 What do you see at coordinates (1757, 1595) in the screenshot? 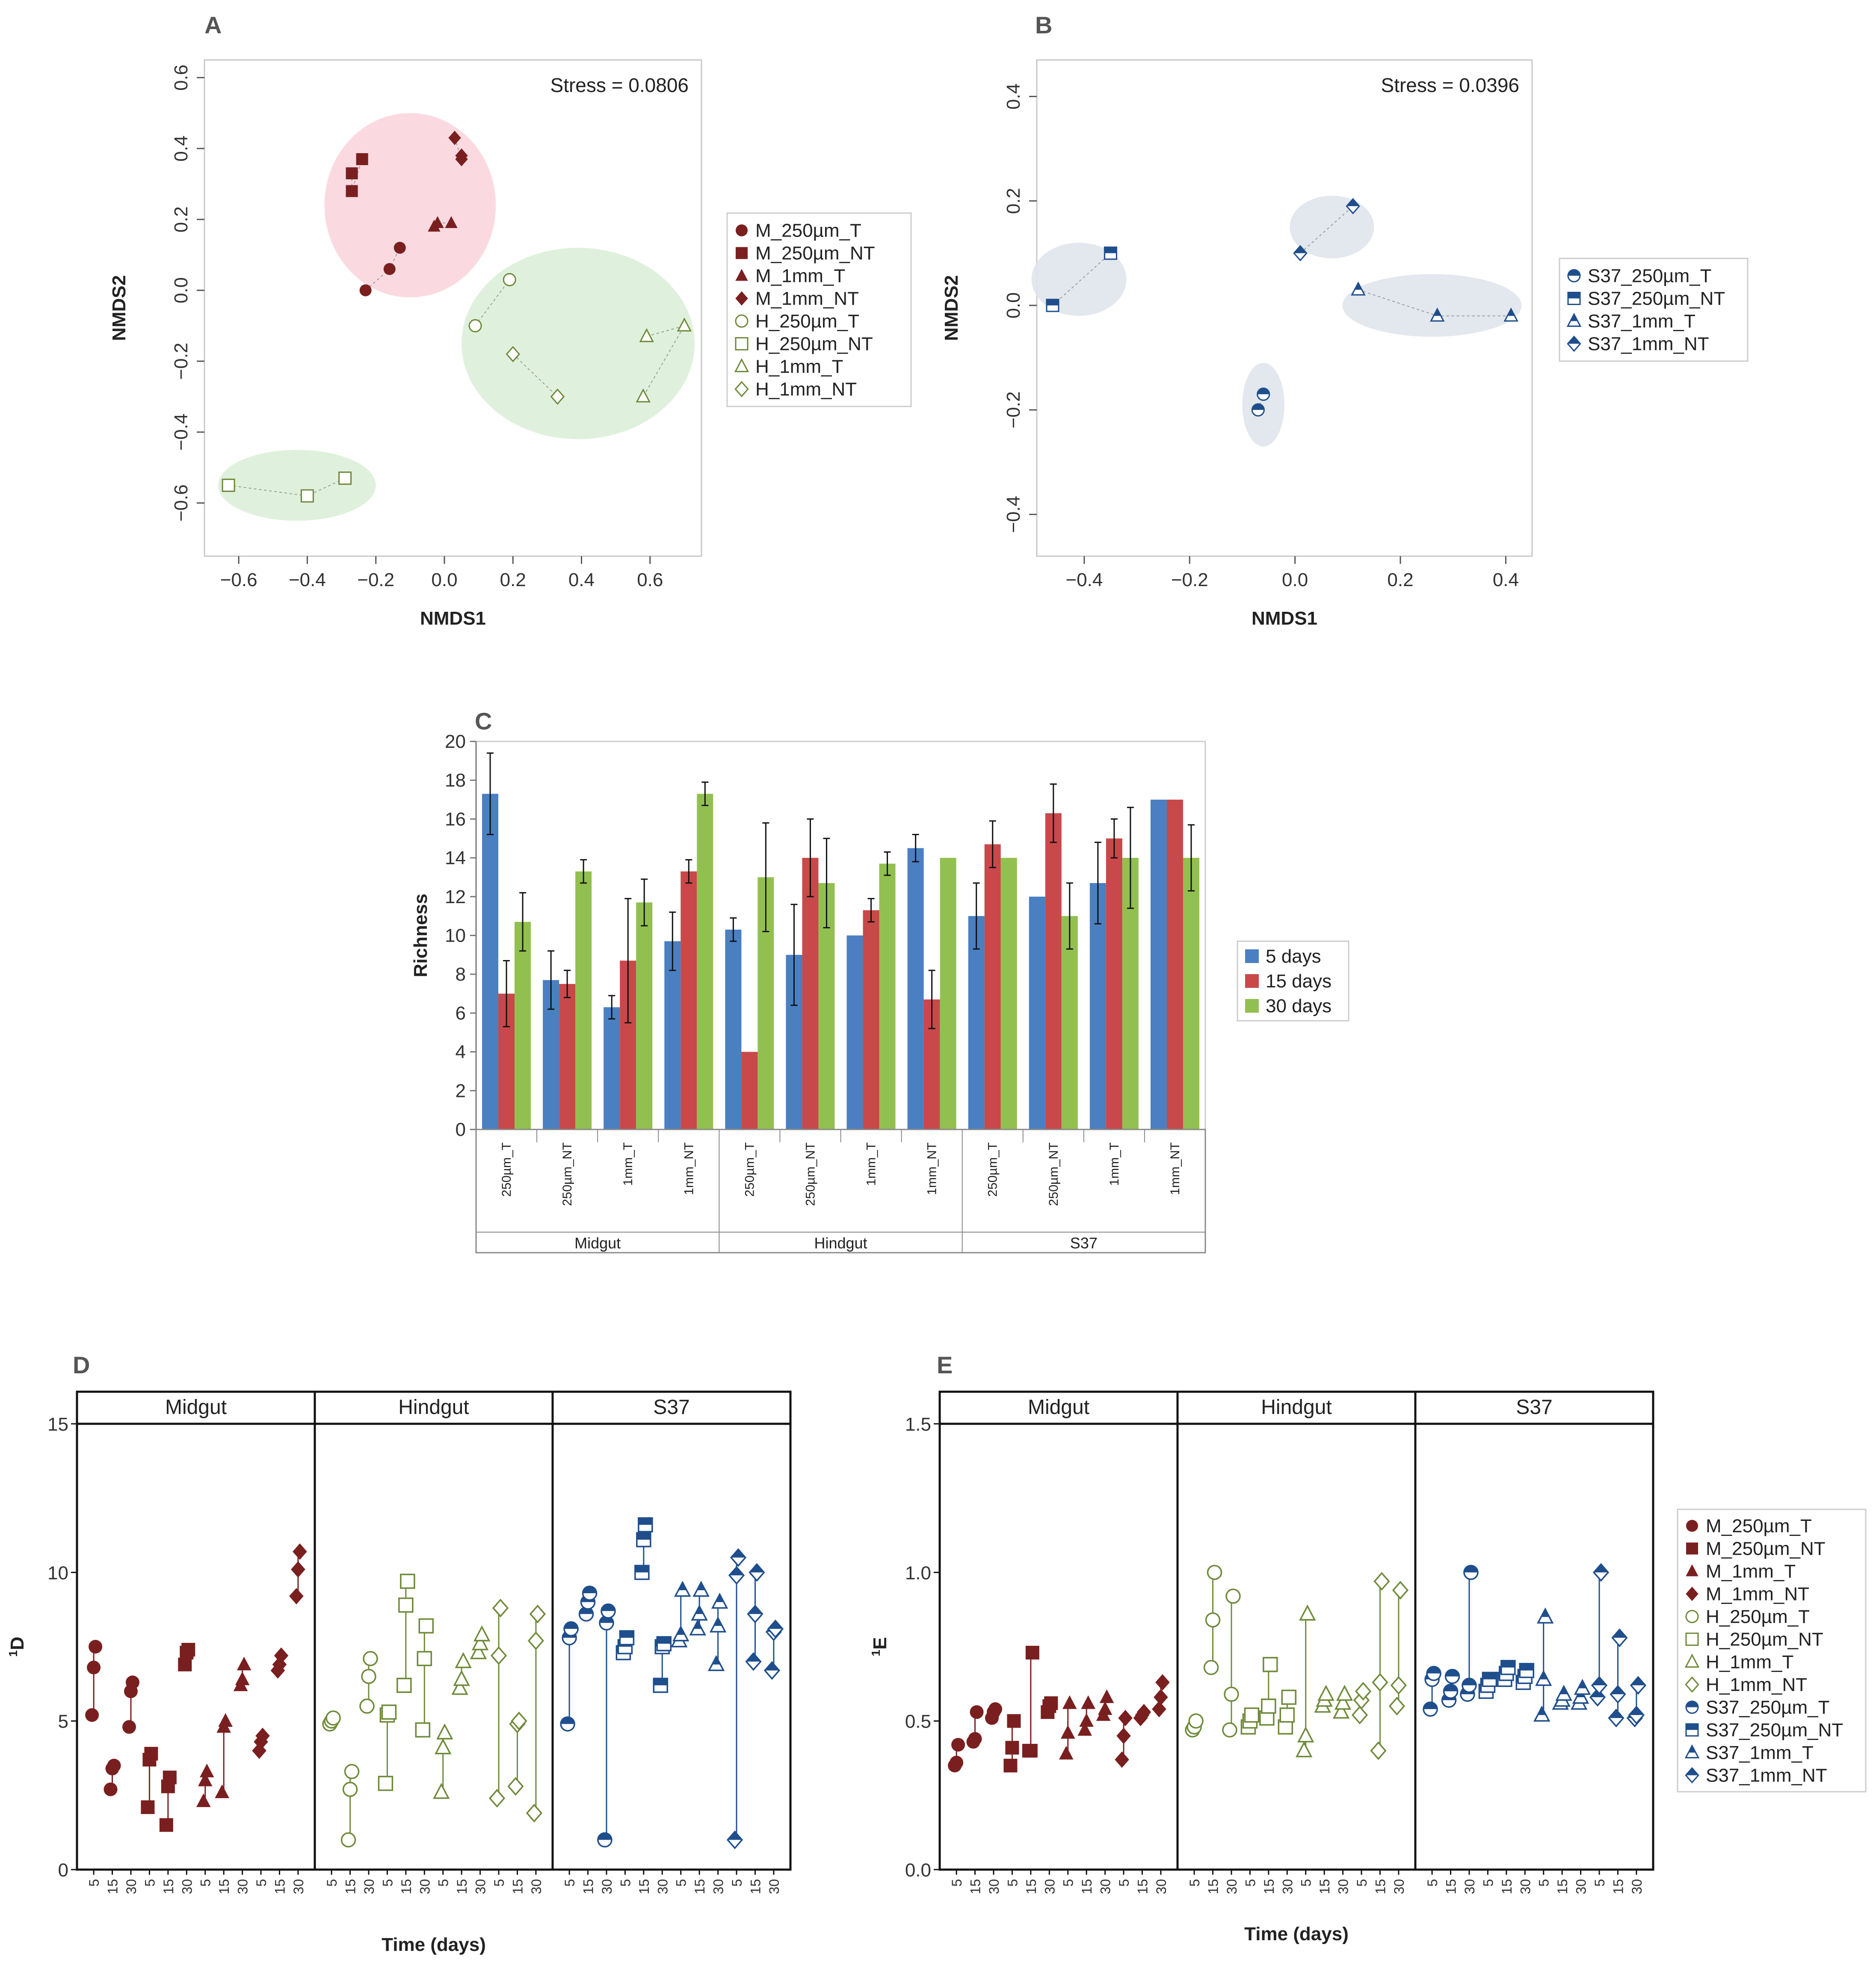
I see `legend-label: M_1mm_NT` at bounding box center [1757, 1595].